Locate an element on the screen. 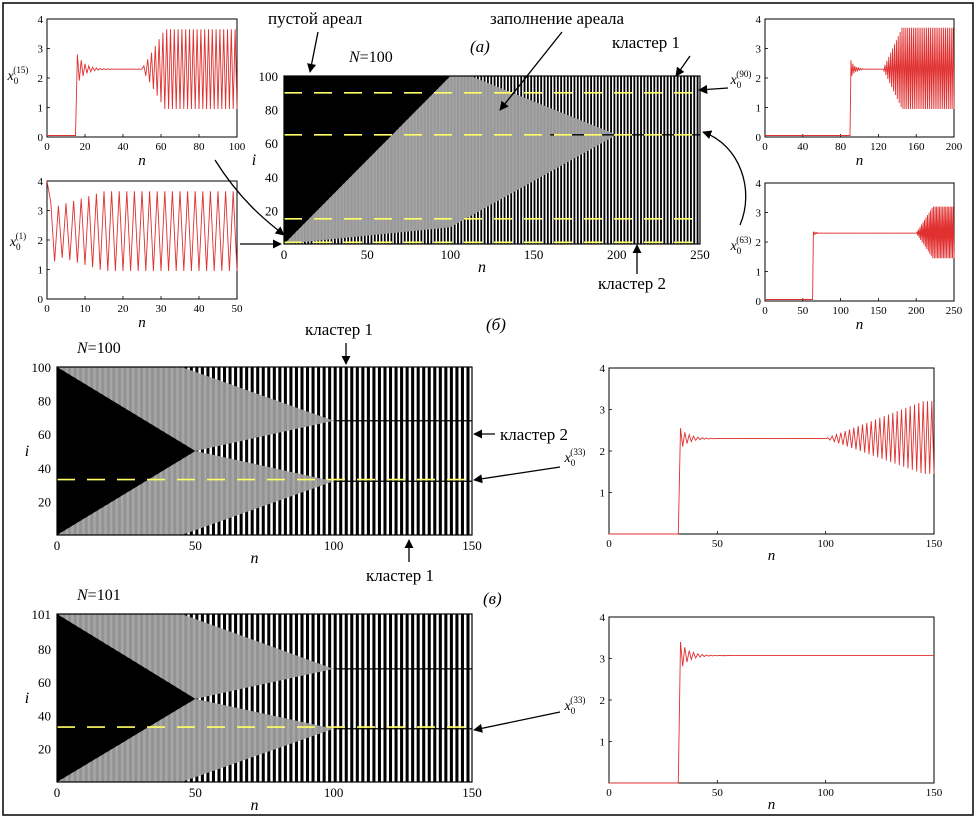 This screenshot has width=976, height=818. spacetime-diagram-c: 0 50 100 150 20 40 60 80 101 n i N=101 is located at coordinates (253, 700).